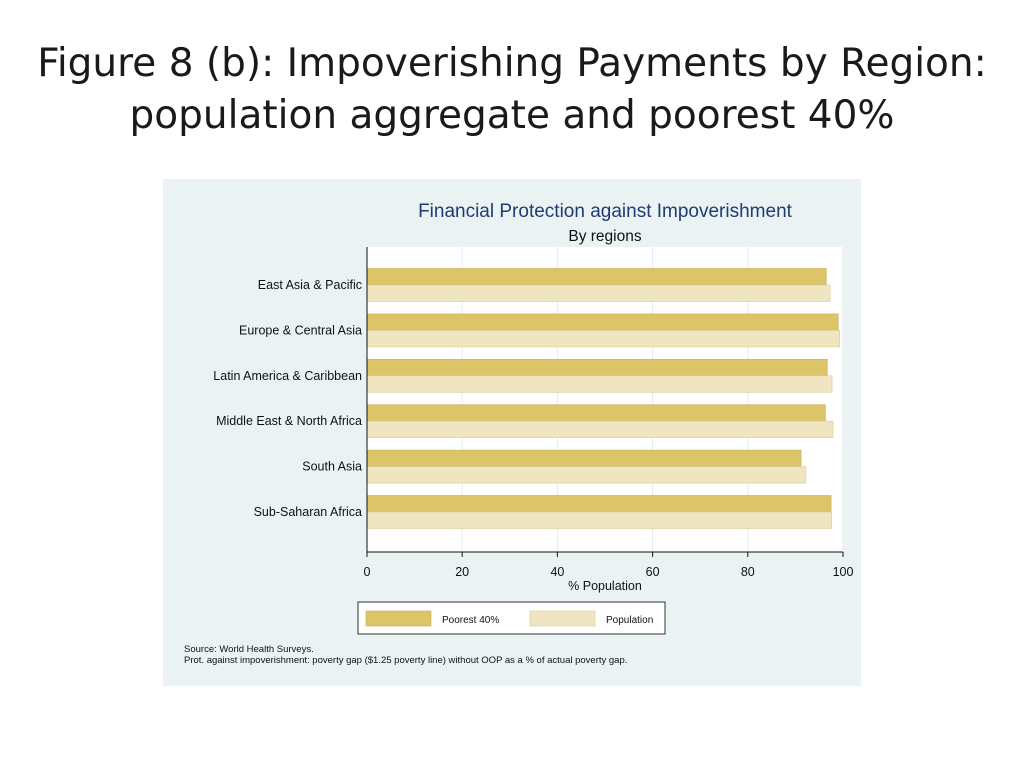 Image resolution: width=1024 pixels, height=768 pixels. Describe the element at coordinates (249, 649) in the screenshot. I see `source-note: Source: World Health Surveys.` at that location.